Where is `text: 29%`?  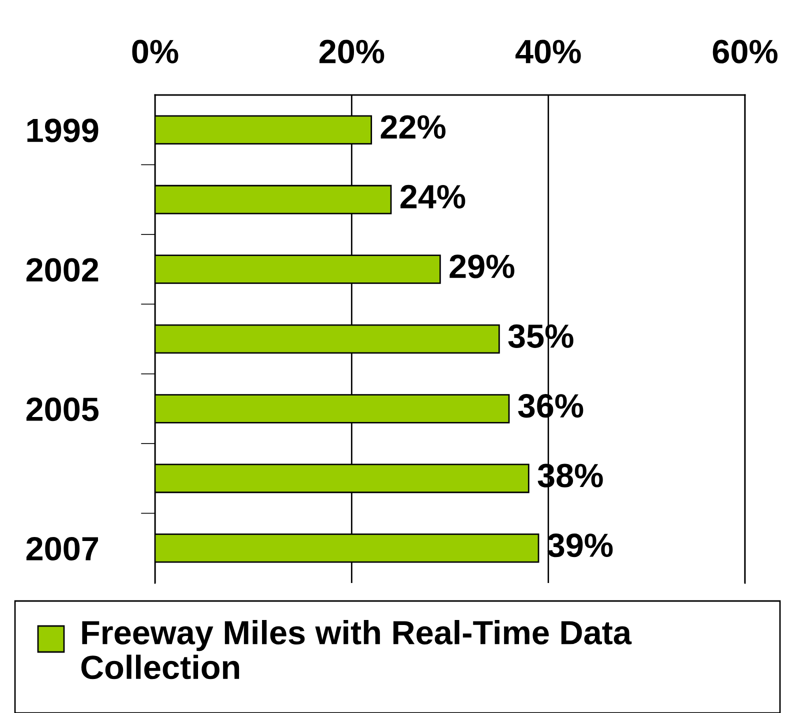
text: 29% is located at coordinates (482, 266).